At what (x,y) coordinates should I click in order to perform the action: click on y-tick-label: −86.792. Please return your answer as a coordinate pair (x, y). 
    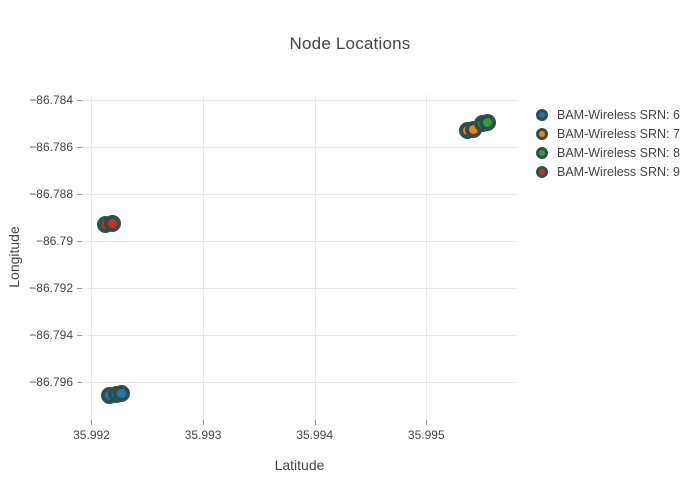
    Looking at the image, I should click on (51, 288).